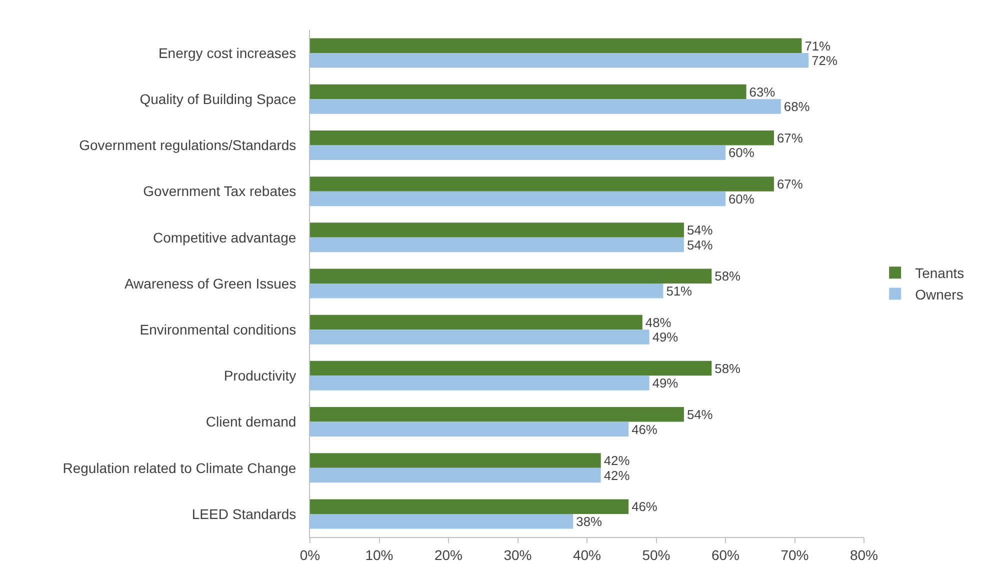 This screenshot has height=577, width=992. Describe the element at coordinates (762, 92) in the screenshot. I see `data-label: 63%` at that location.